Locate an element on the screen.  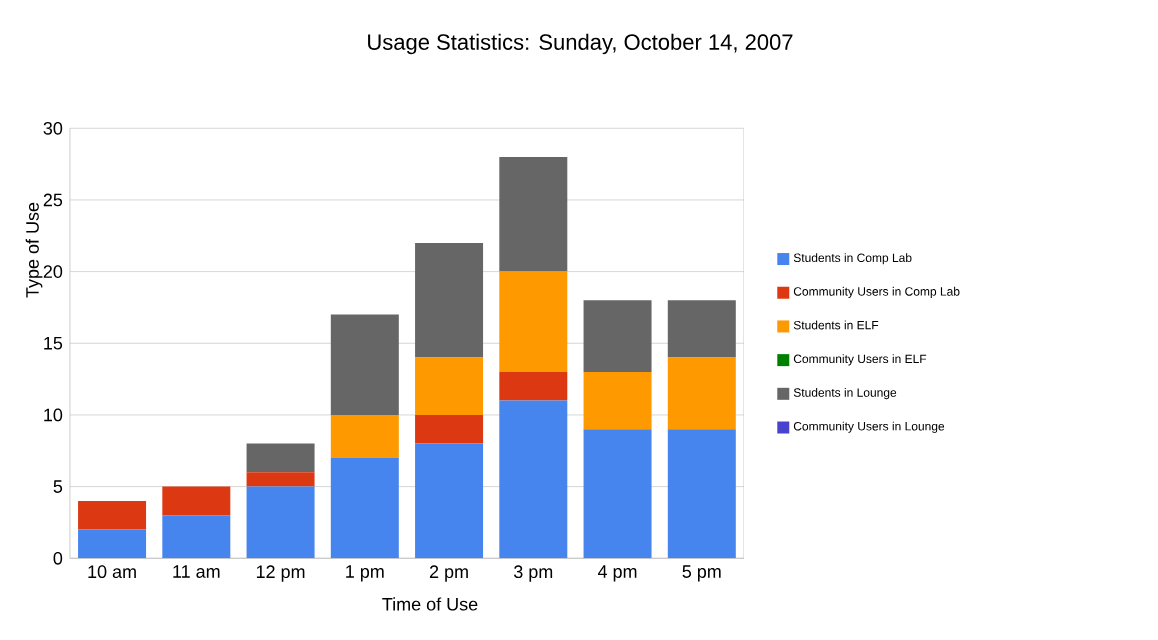
x-tick-label: 5 pm is located at coordinates (701, 573).